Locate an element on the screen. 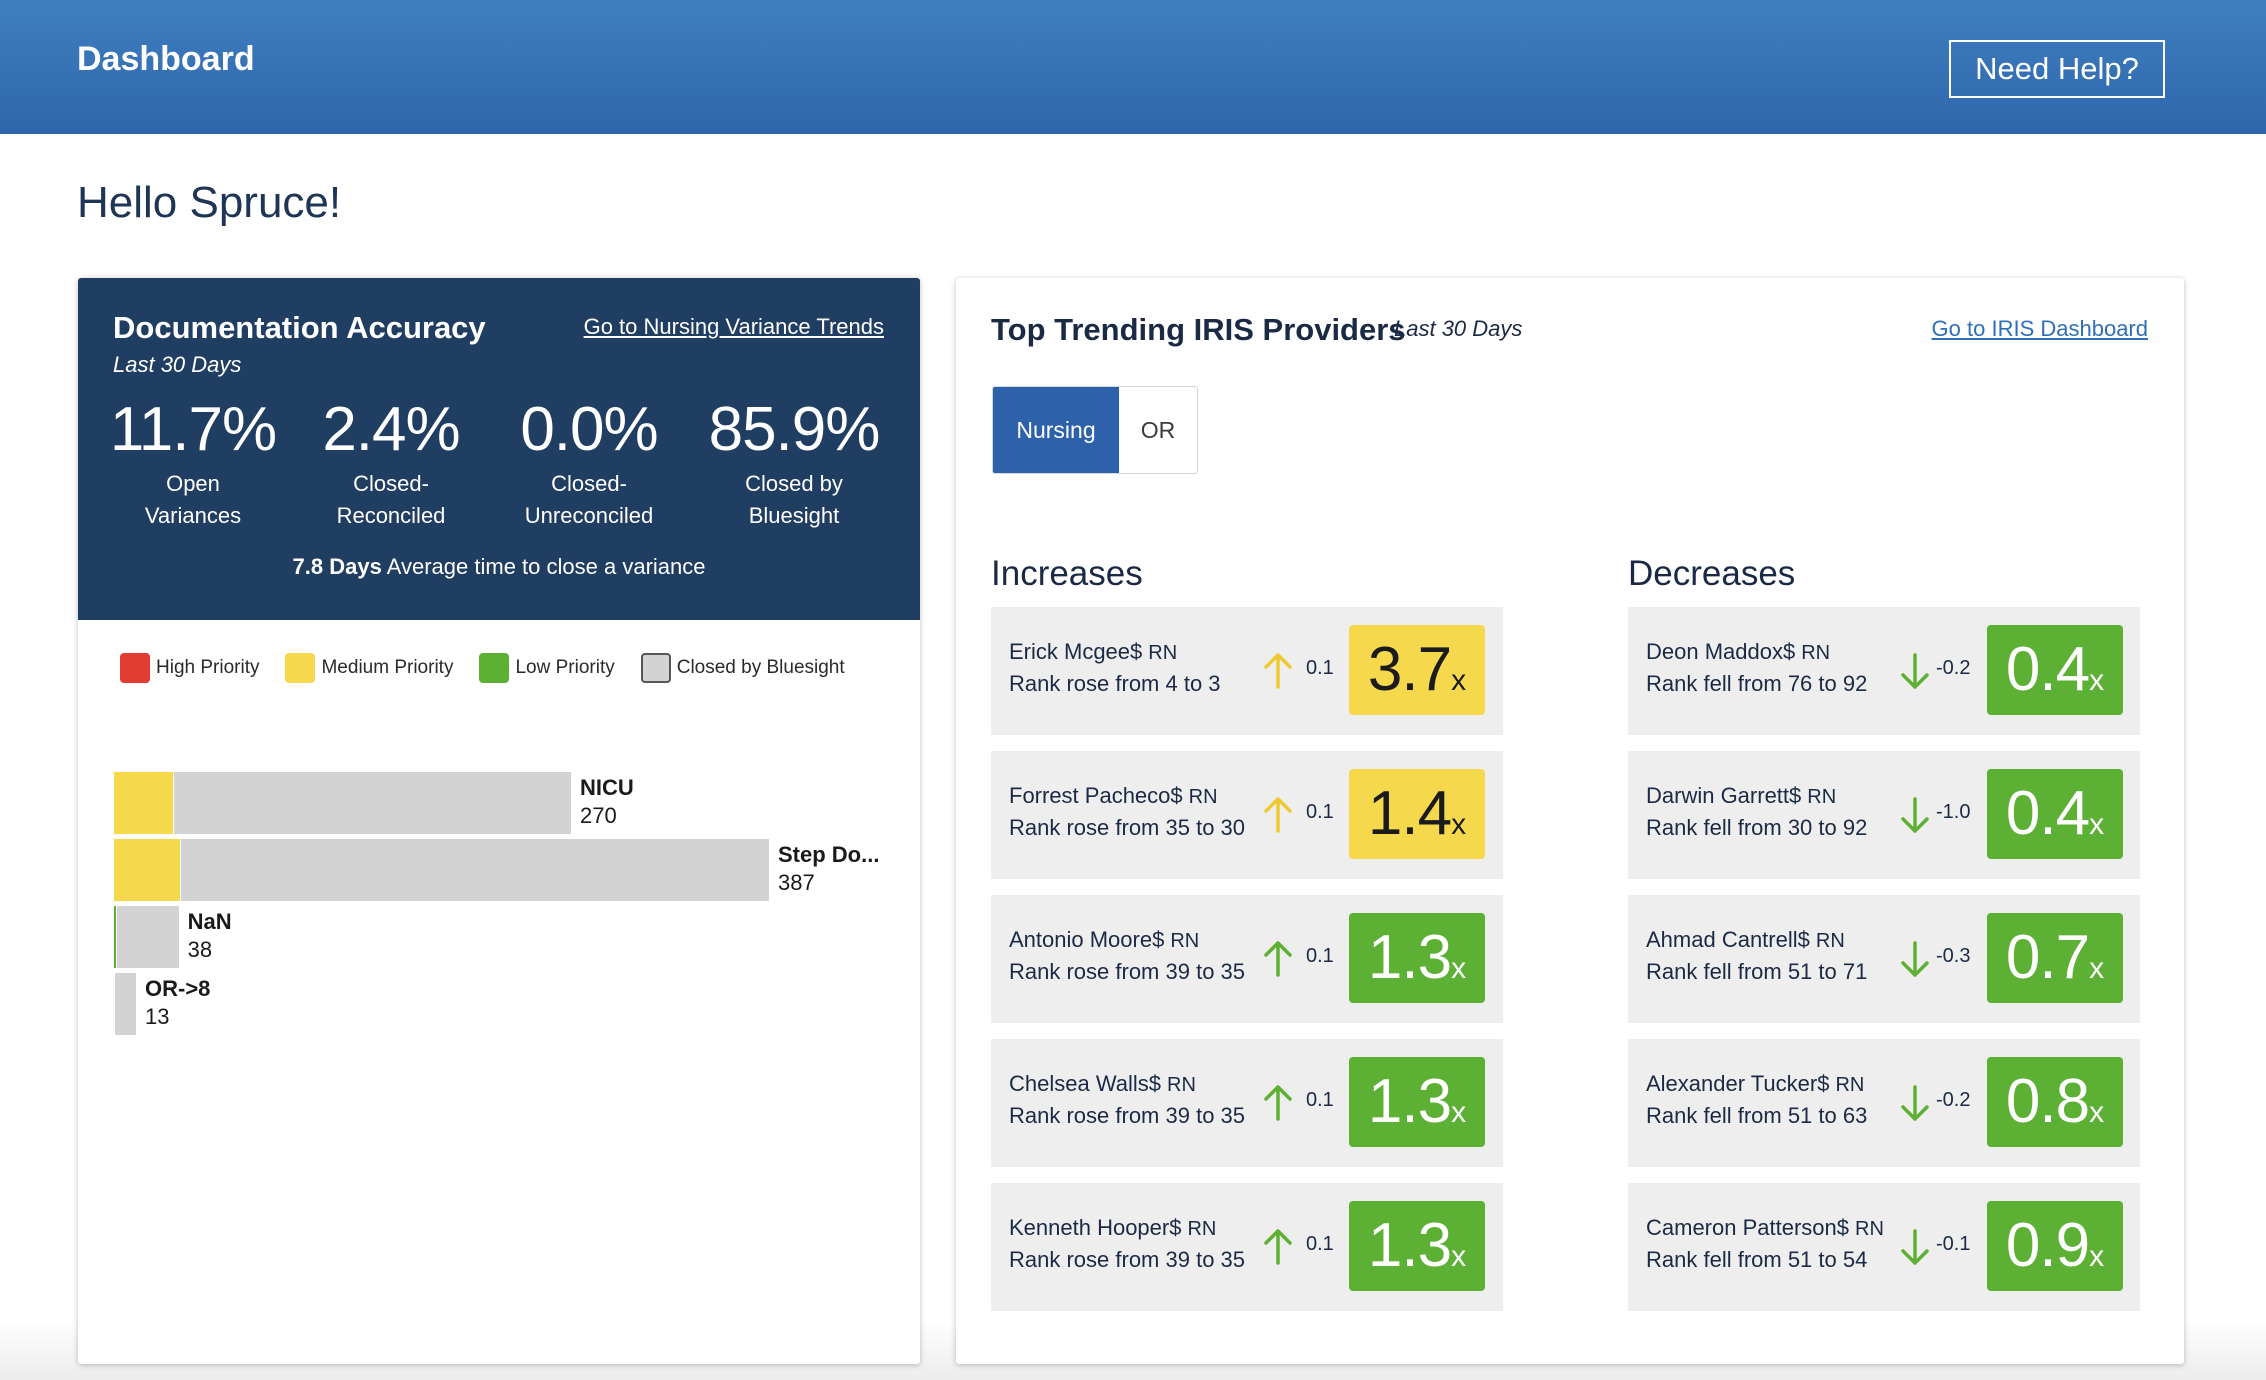  provider-name: Alexander Tucker$ RN is located at coordinates (1755, 1083).